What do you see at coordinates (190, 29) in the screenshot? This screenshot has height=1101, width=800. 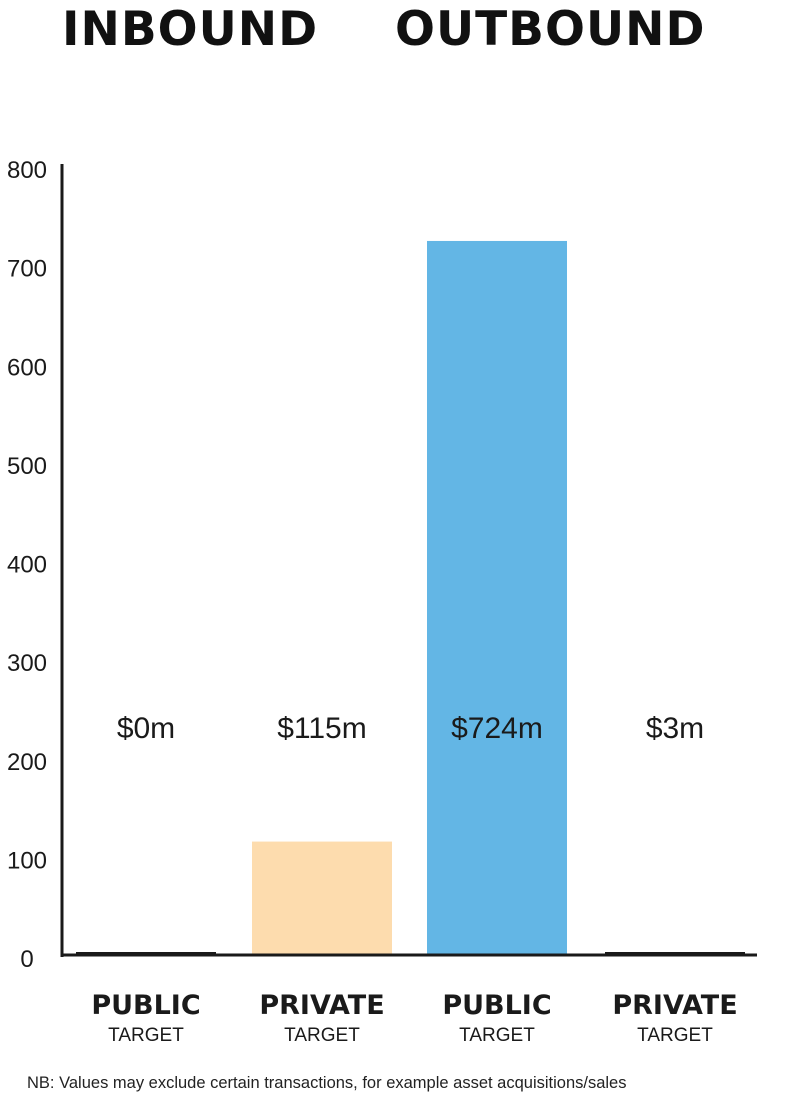 I see `inbound-heading: INBOUND` at bounding box center [190, 29].